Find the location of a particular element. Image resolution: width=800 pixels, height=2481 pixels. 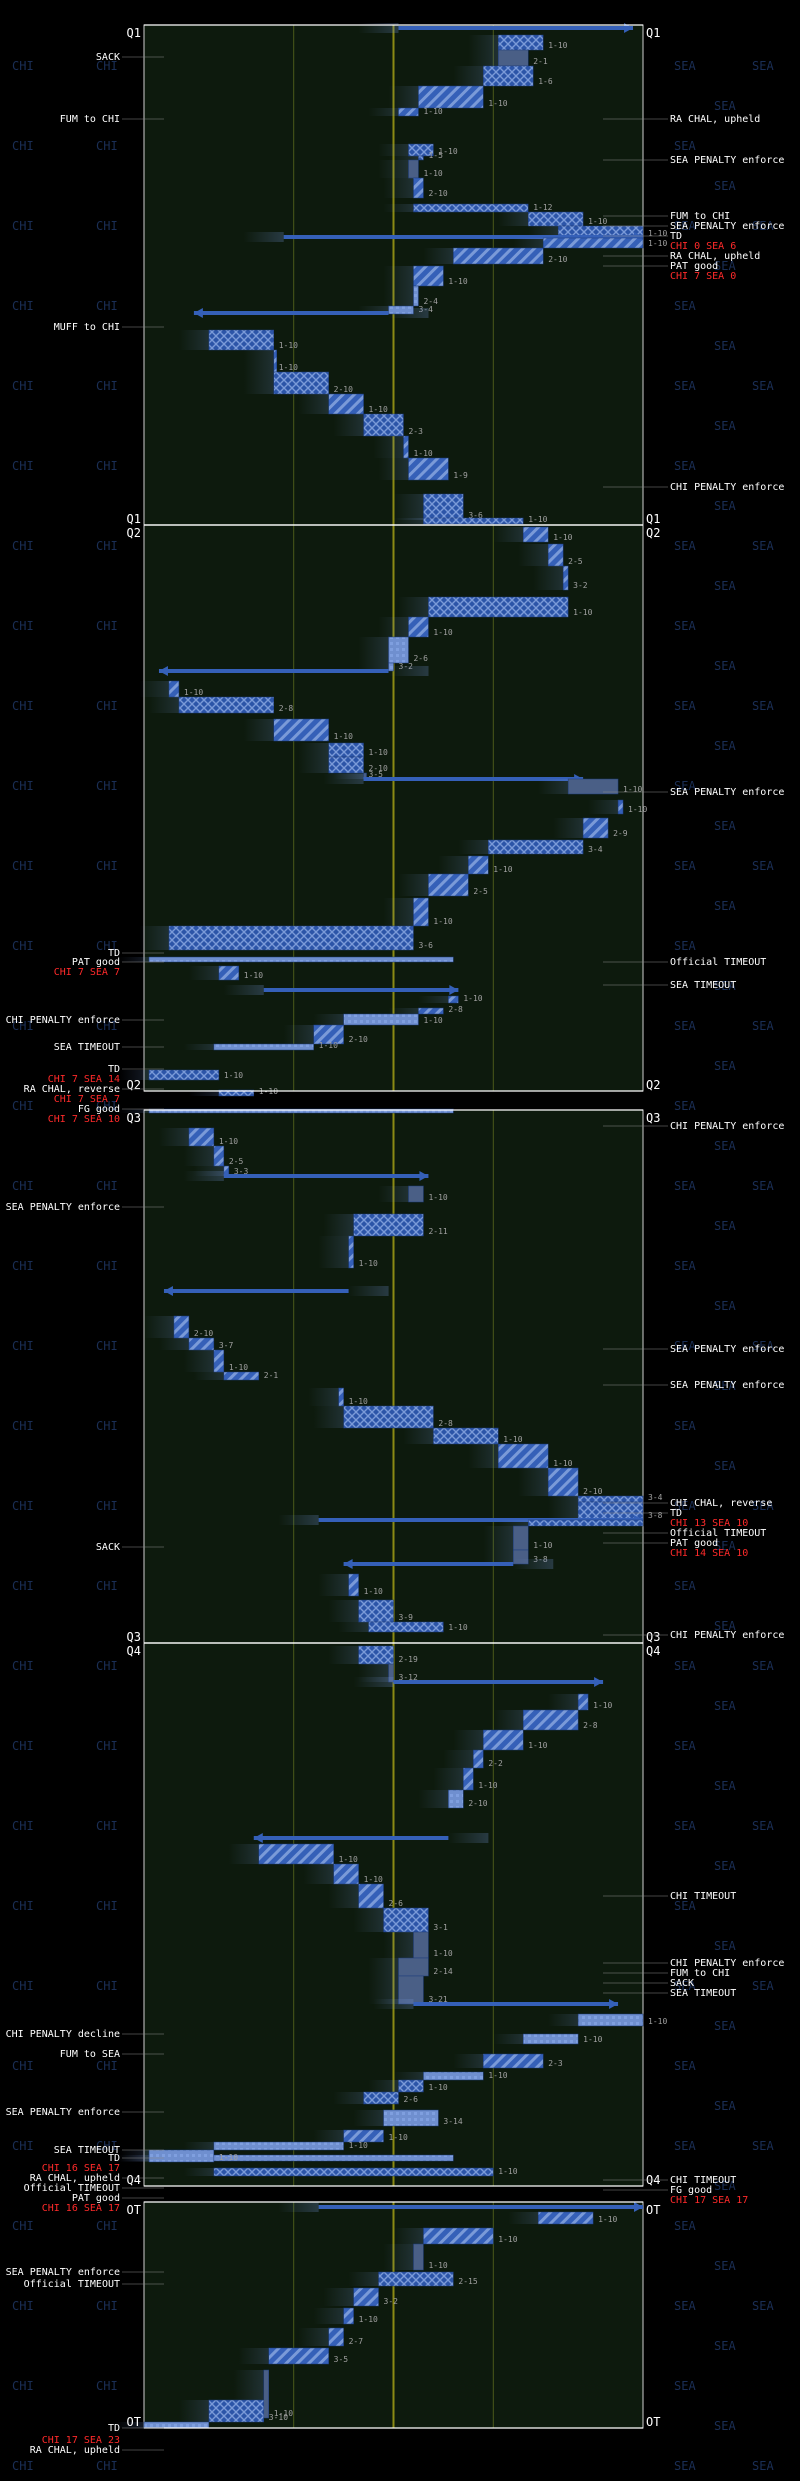

drive-arrowhead is located at coordinates (168, 1291).